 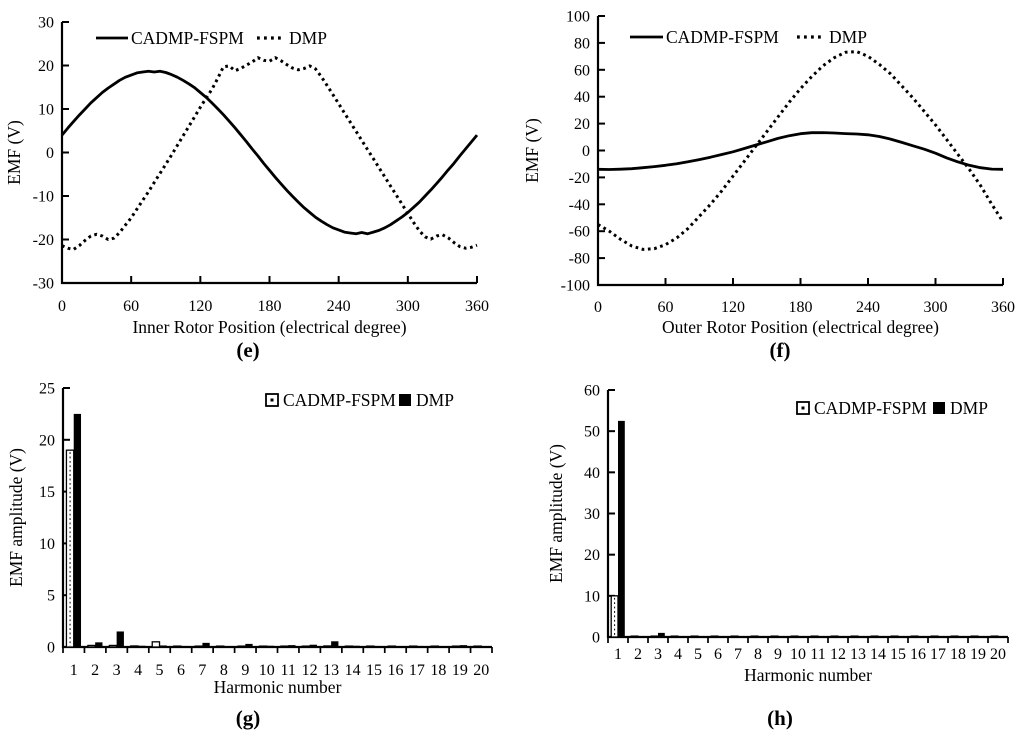 What do you see at coordinates (698, 654) in the screenshot?
I see `x-axis-category-label: 5` at bounding box center [698, 654].